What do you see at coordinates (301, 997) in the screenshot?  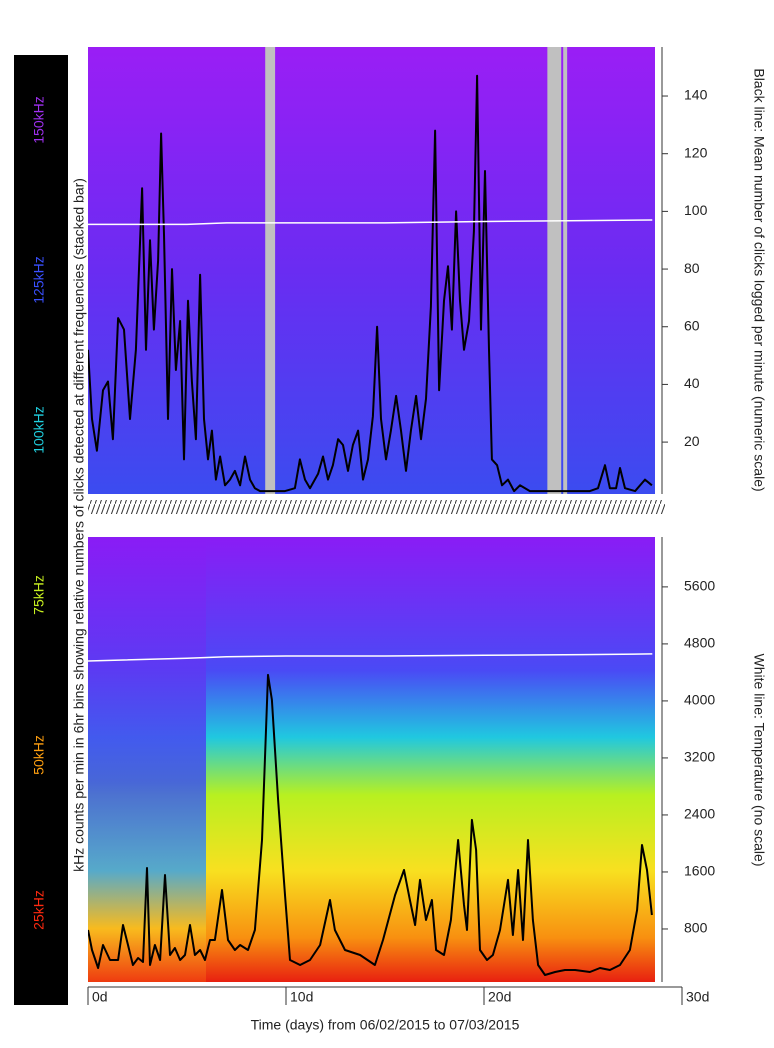 I see `x-tick-label: 10d` at bounding box center [301, 997].